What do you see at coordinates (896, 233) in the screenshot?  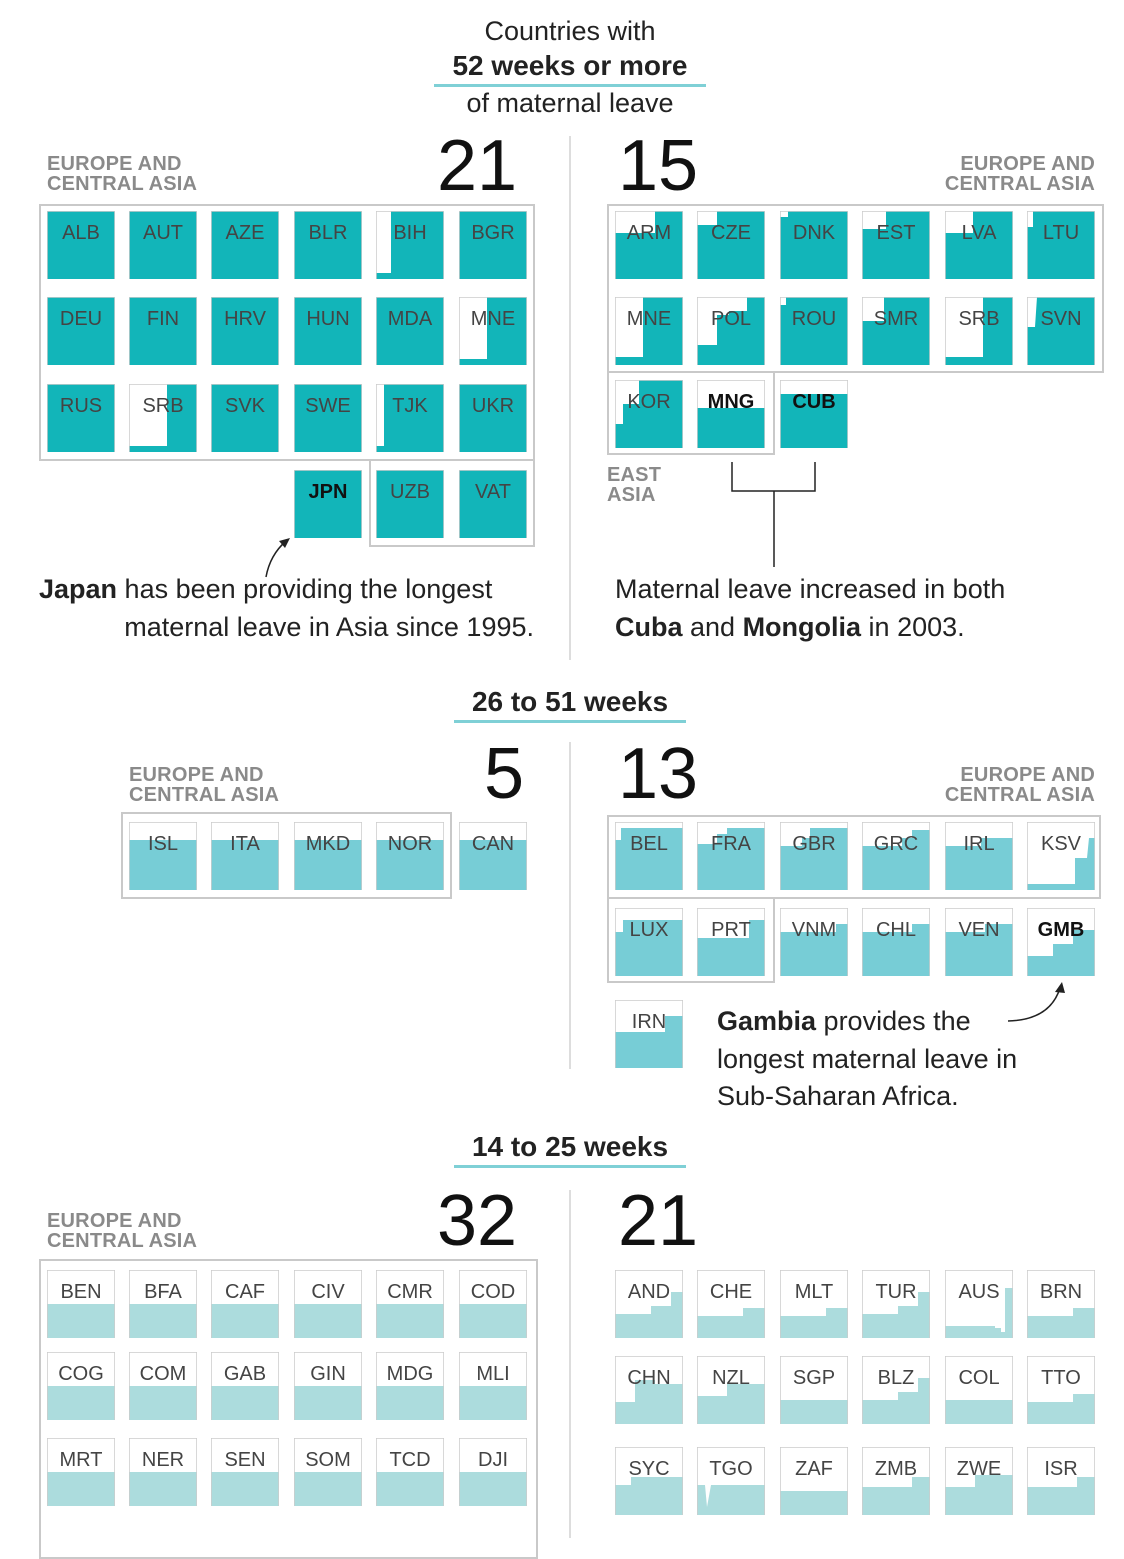 I see `country-code: EST` at bounding box center [896, 233].